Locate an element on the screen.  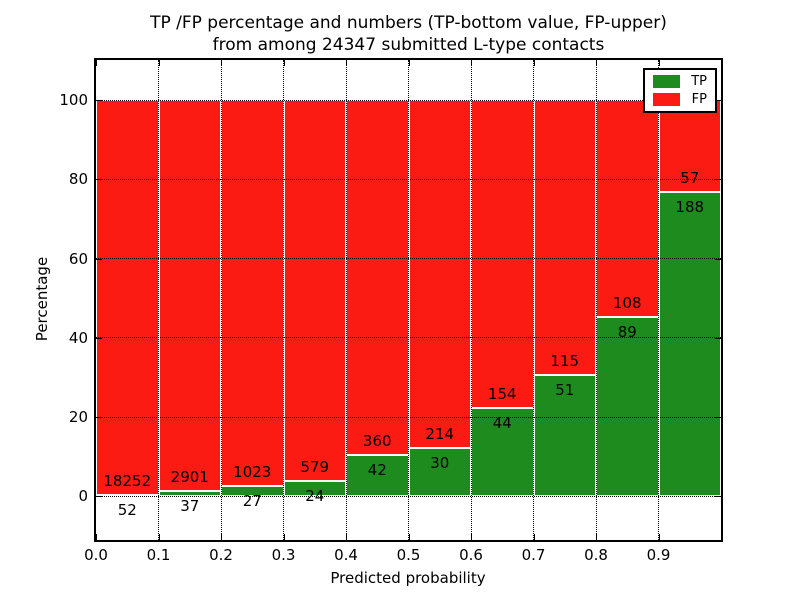
fp-count-label: 108 is located at coordinates (627, 303).